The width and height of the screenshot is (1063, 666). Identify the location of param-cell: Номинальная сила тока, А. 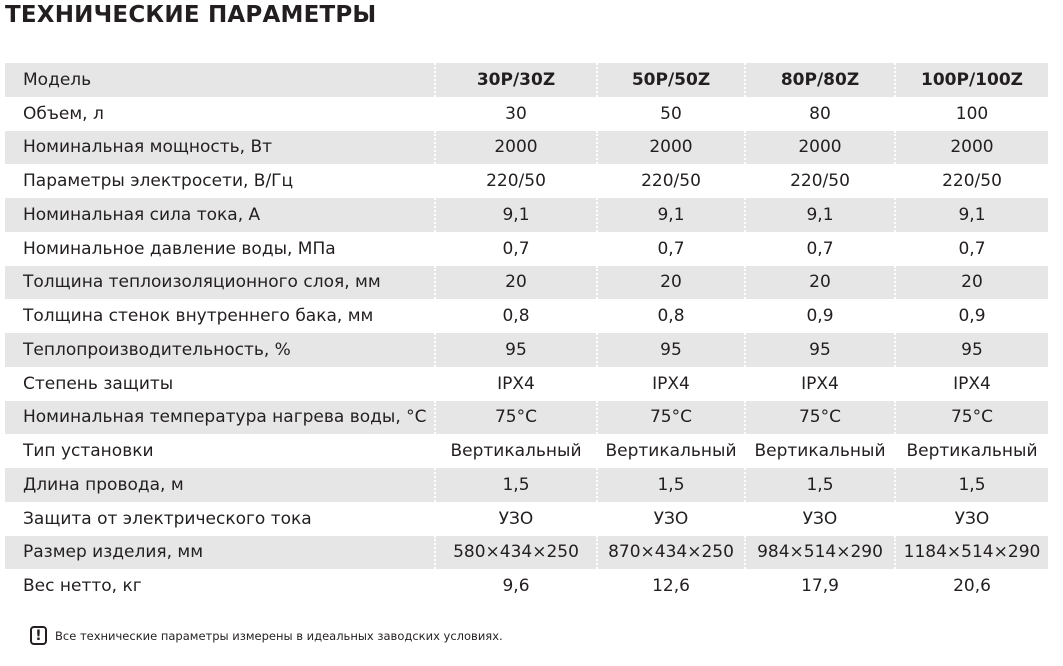
(220, 215).